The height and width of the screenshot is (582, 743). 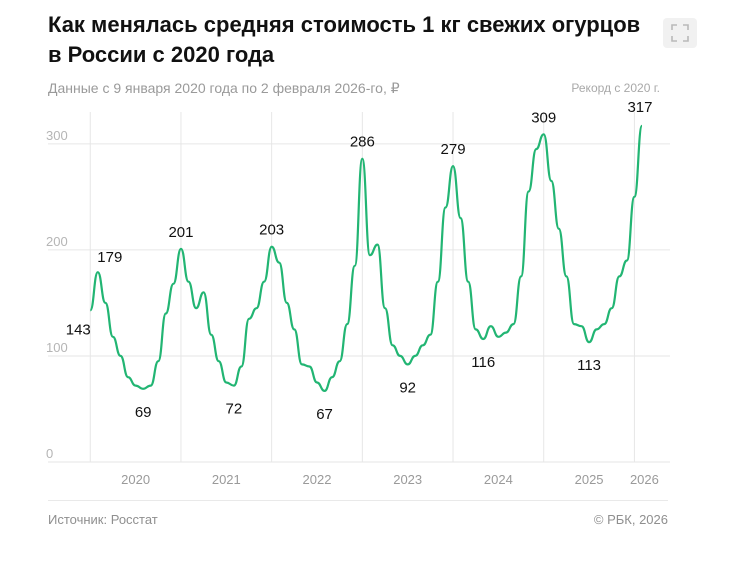 I want to click on expand-button, so click(x=680, y=33).